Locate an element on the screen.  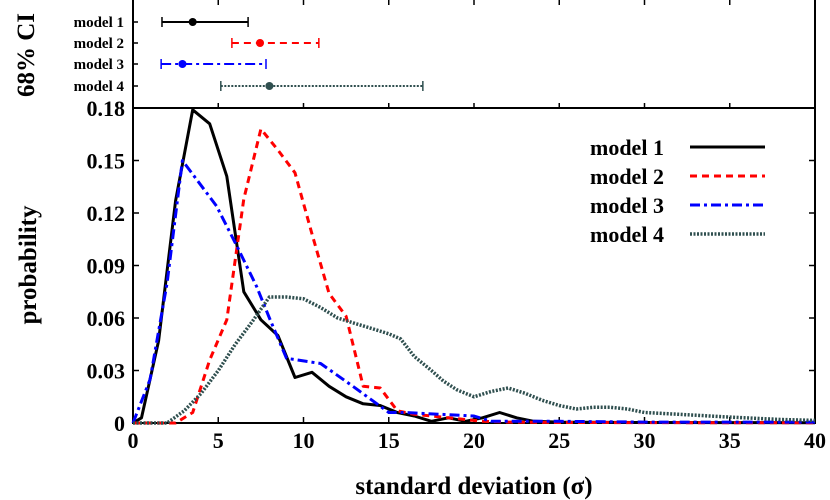
x-tick-label: 25 is located at coordinates (559, 440).